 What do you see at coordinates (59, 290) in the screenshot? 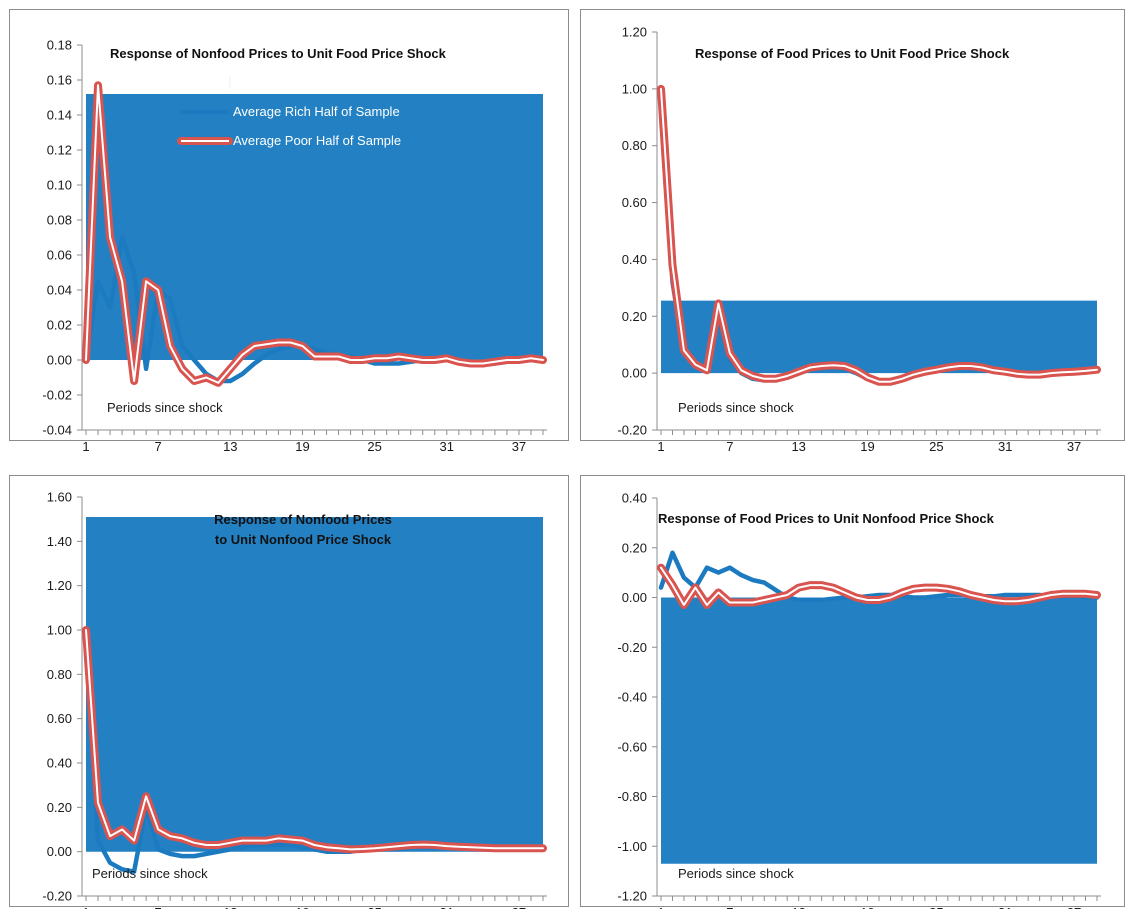
I see `y-tick-label: 0.04` at bounding box center [59, 290].